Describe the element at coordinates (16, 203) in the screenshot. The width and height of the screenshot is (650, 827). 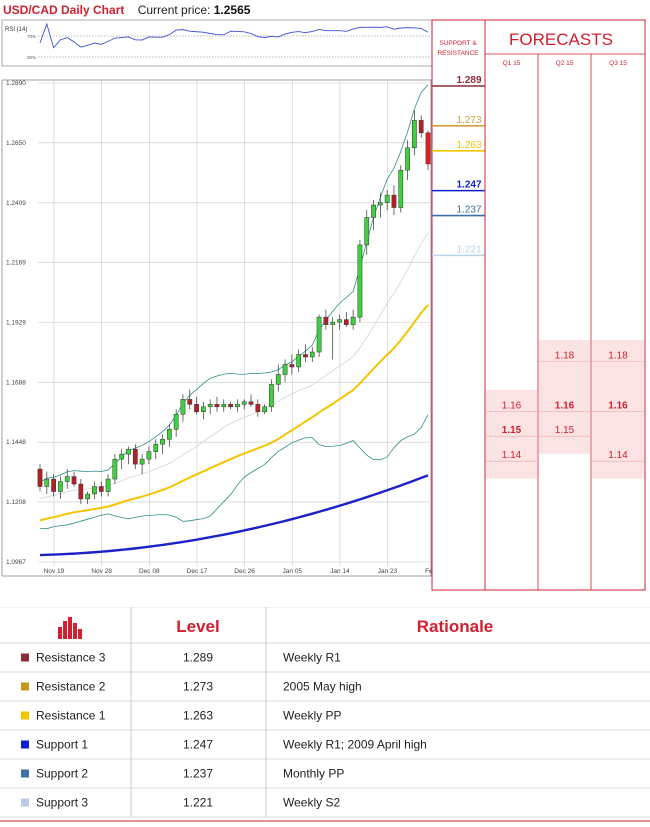
I see `y-tick-label: 1.2409` at that location.